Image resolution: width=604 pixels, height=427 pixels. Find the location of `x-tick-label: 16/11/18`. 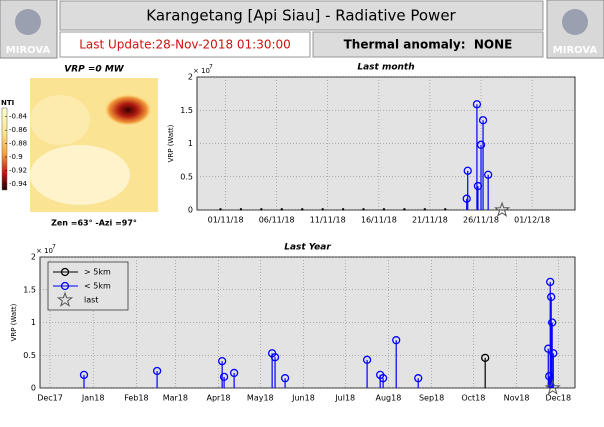

x-tick-label: 16/11/18 is located at coordinates (379, 220).